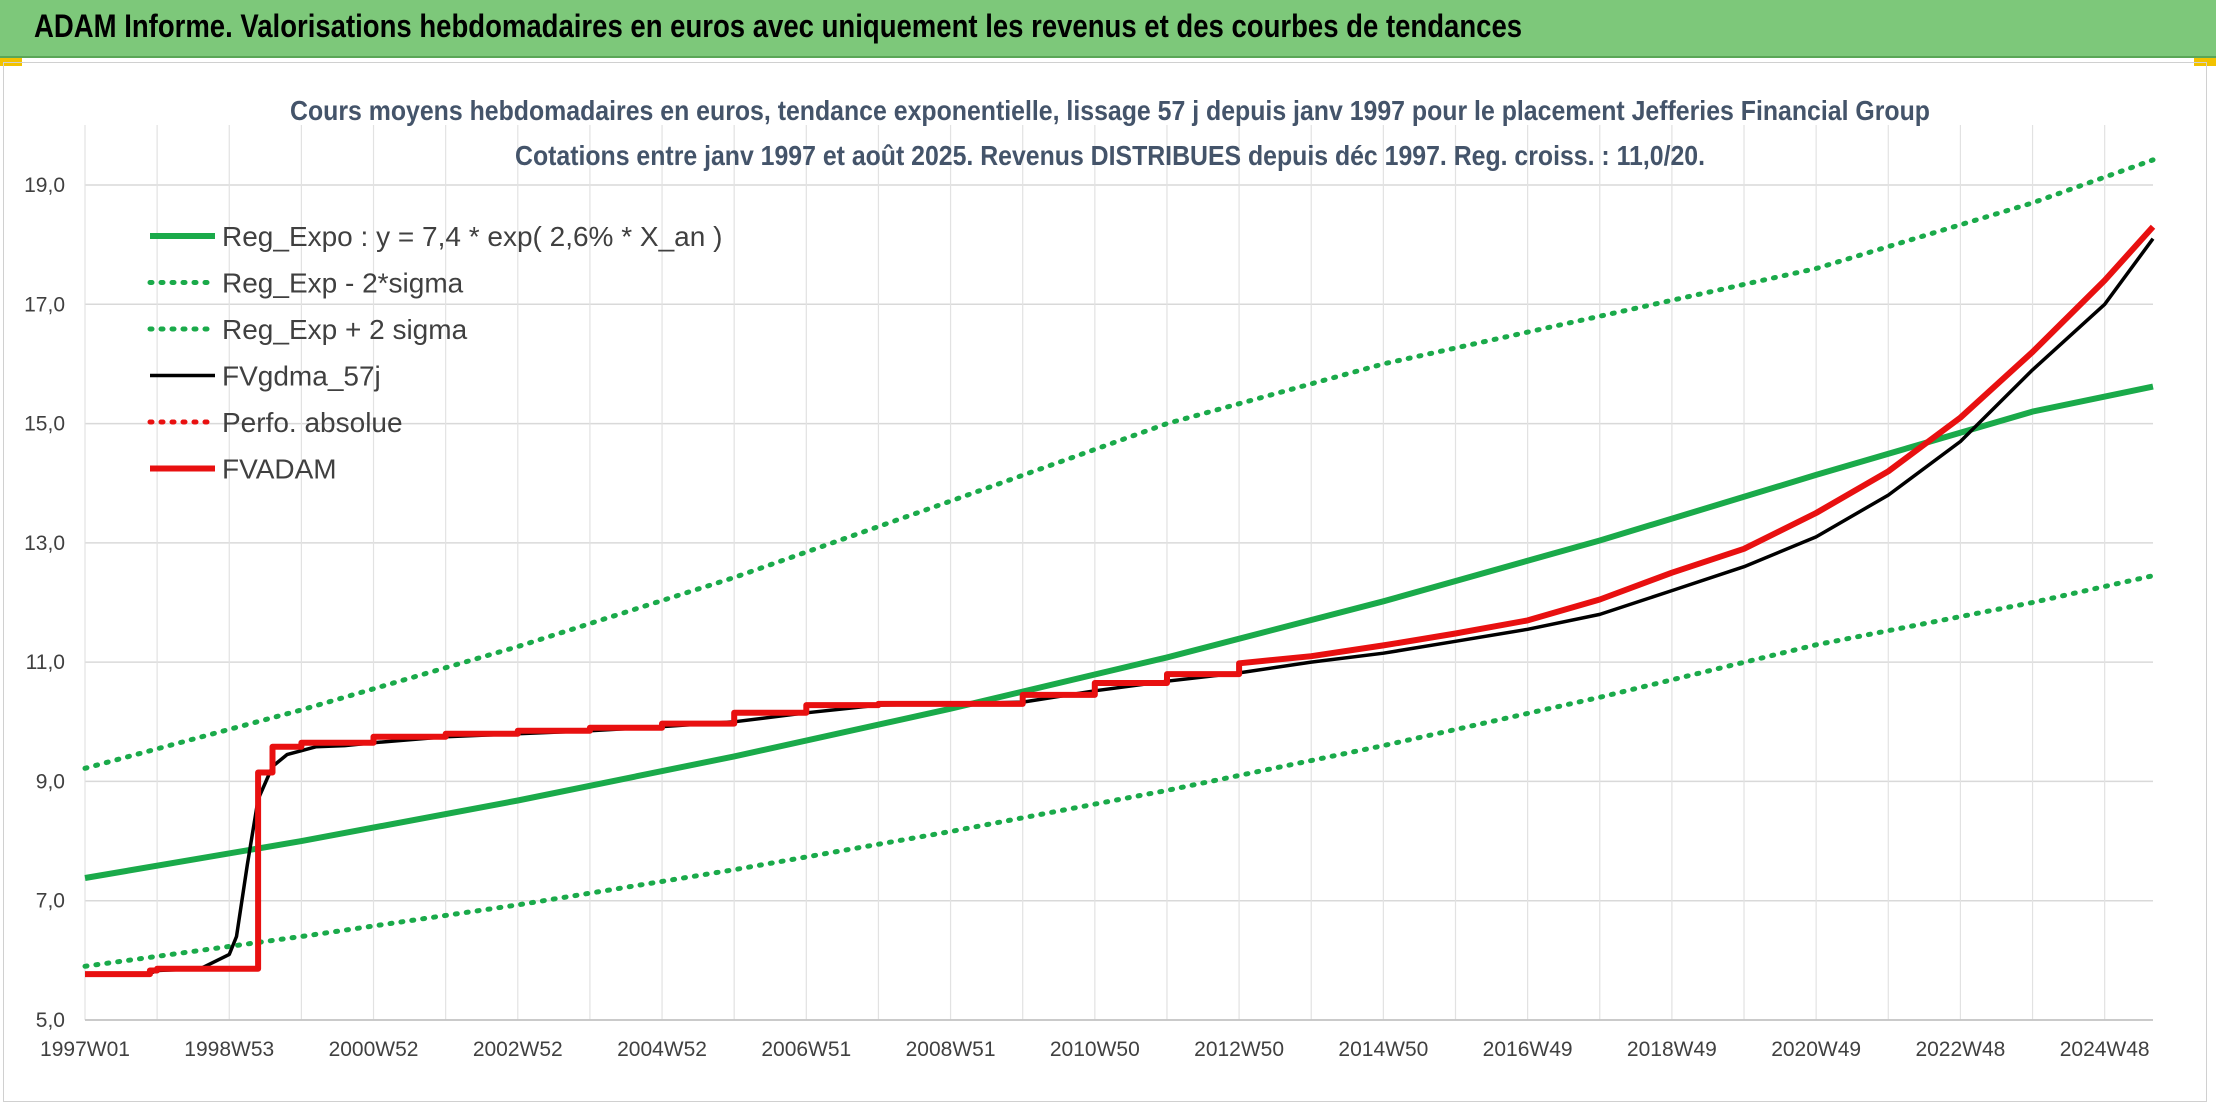  I want to click on x-tick-label: 2012W50, so click(1239, 1049).